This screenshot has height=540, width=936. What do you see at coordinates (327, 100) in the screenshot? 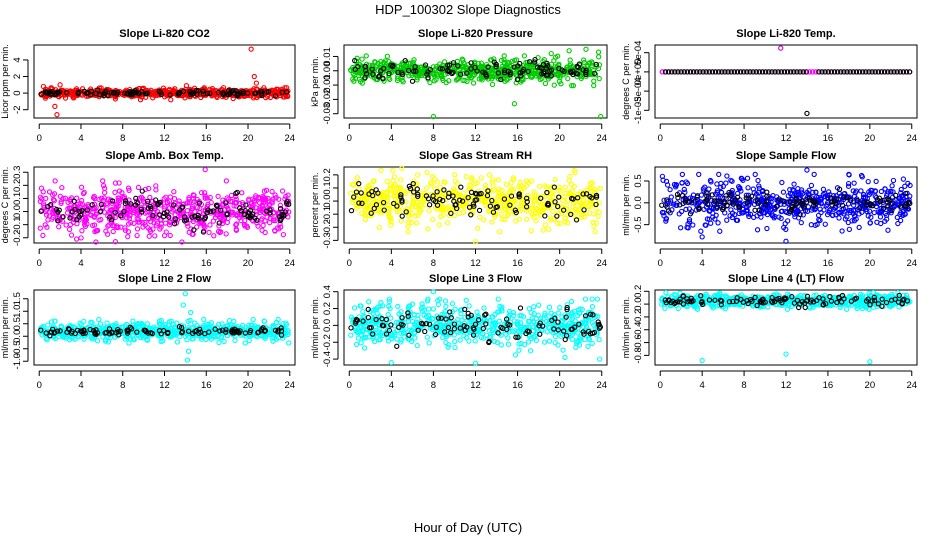
I see `y-tick-label: -0.02` at bounding box center [327, 100].